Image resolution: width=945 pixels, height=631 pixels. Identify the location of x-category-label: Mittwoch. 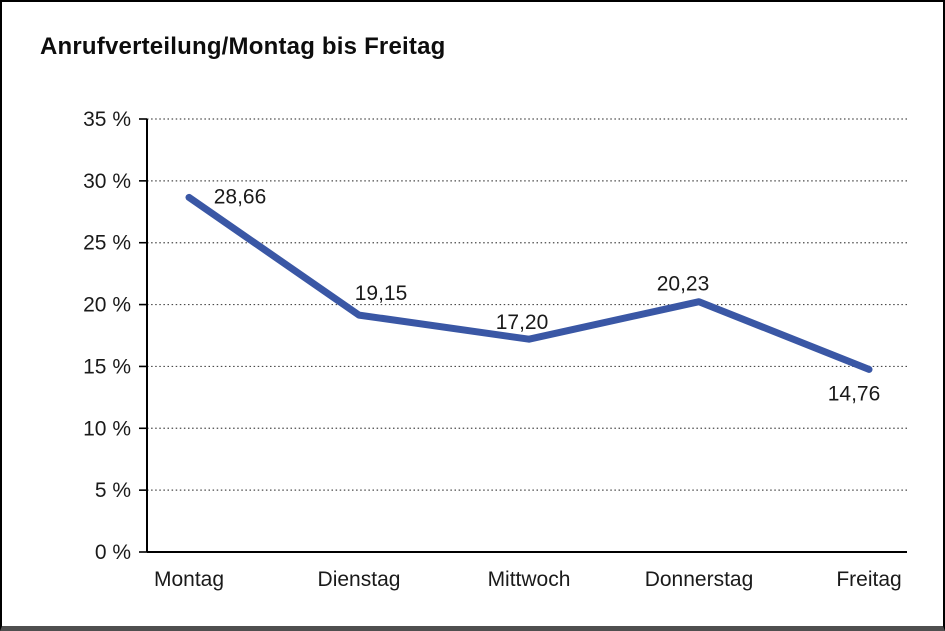
(529, 579).